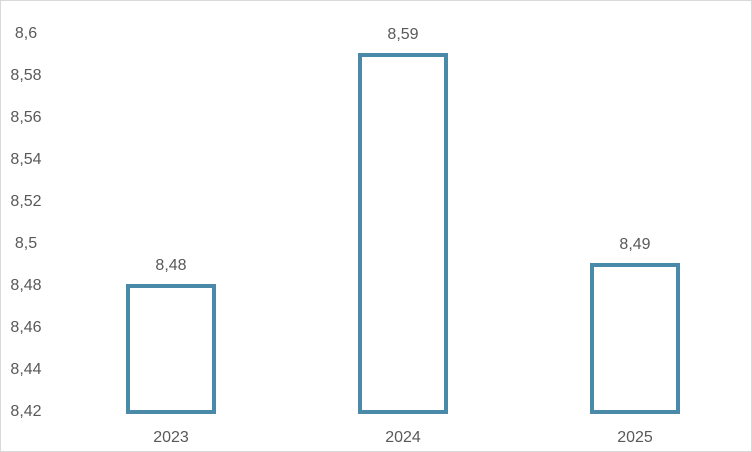 The height and width of the screenshot is (452, 752). What do you see at coordinates (26, 33) in the screenshot?
I see `y-tick-label: 8,6` at bounding box center [26, 33].